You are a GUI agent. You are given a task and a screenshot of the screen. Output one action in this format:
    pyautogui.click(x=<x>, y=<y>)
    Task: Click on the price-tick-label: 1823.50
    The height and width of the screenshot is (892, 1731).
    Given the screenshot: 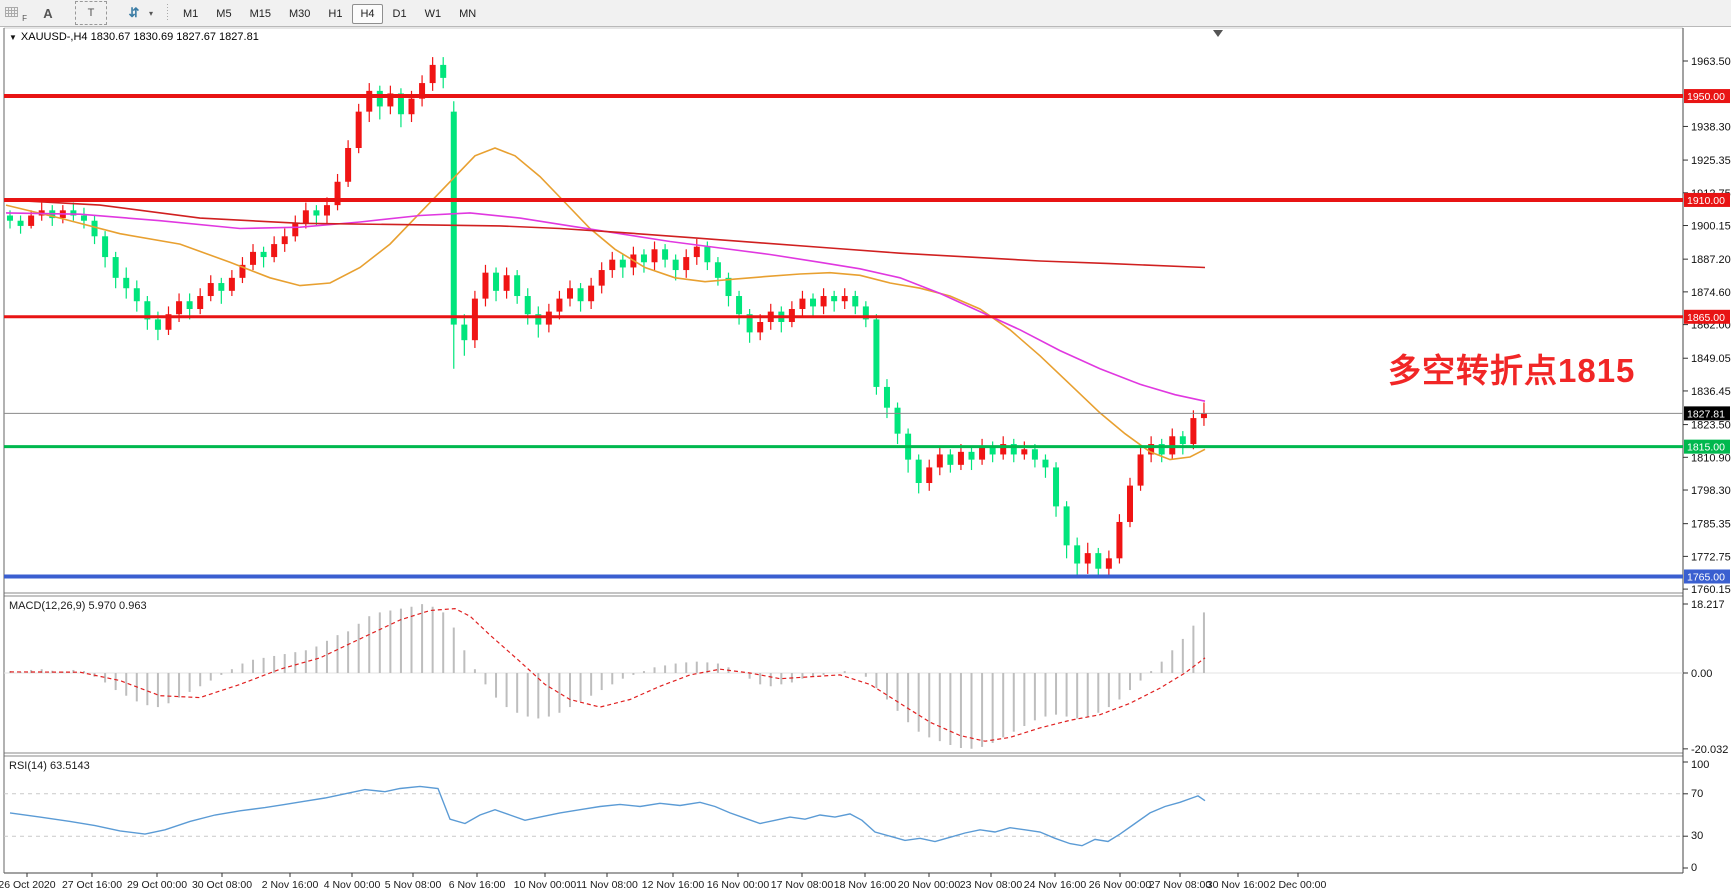 What is the action you would take?
    pyautogui.click(x=1711, y=426)
    